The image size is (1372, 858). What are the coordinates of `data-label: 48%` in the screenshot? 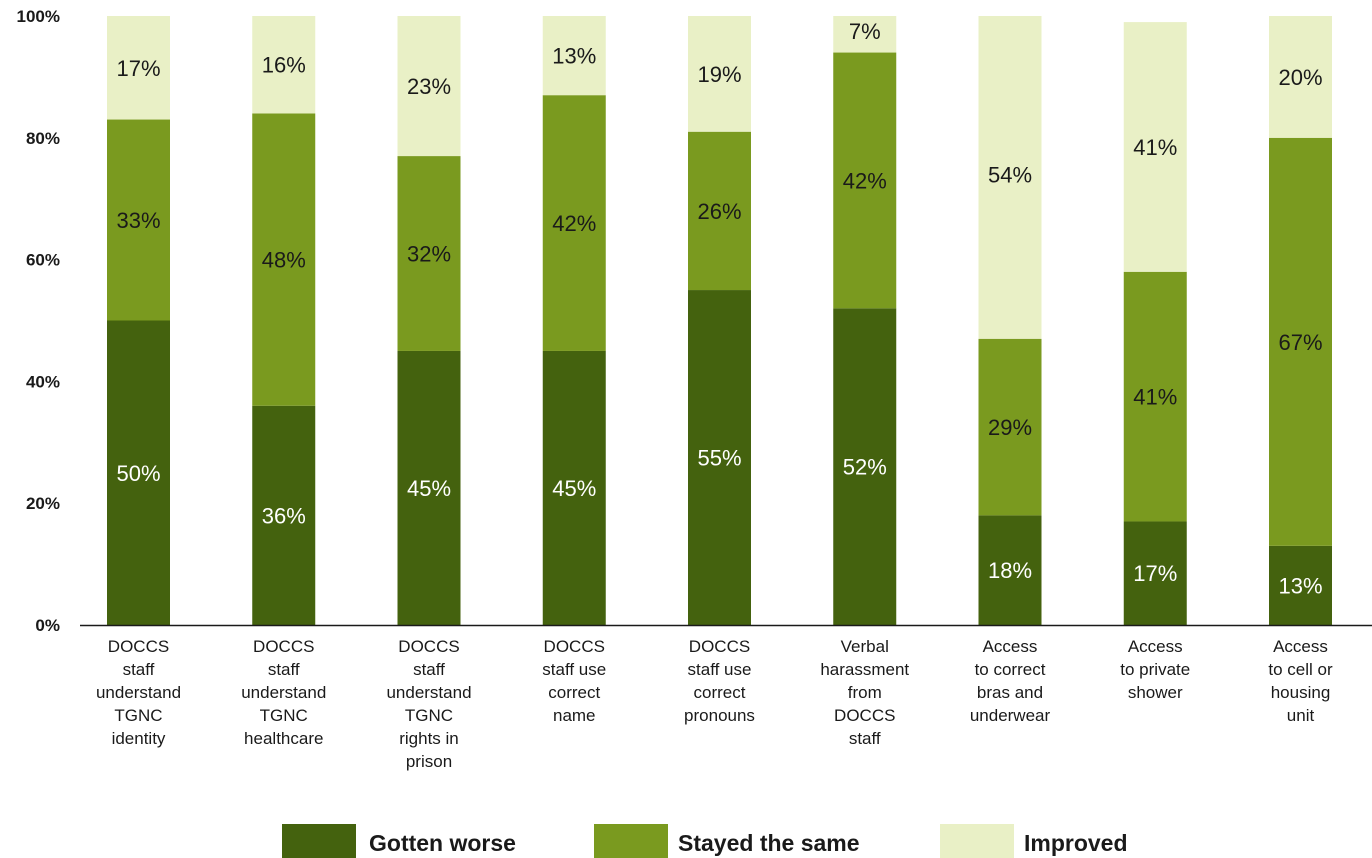 It's located at (284, 260).